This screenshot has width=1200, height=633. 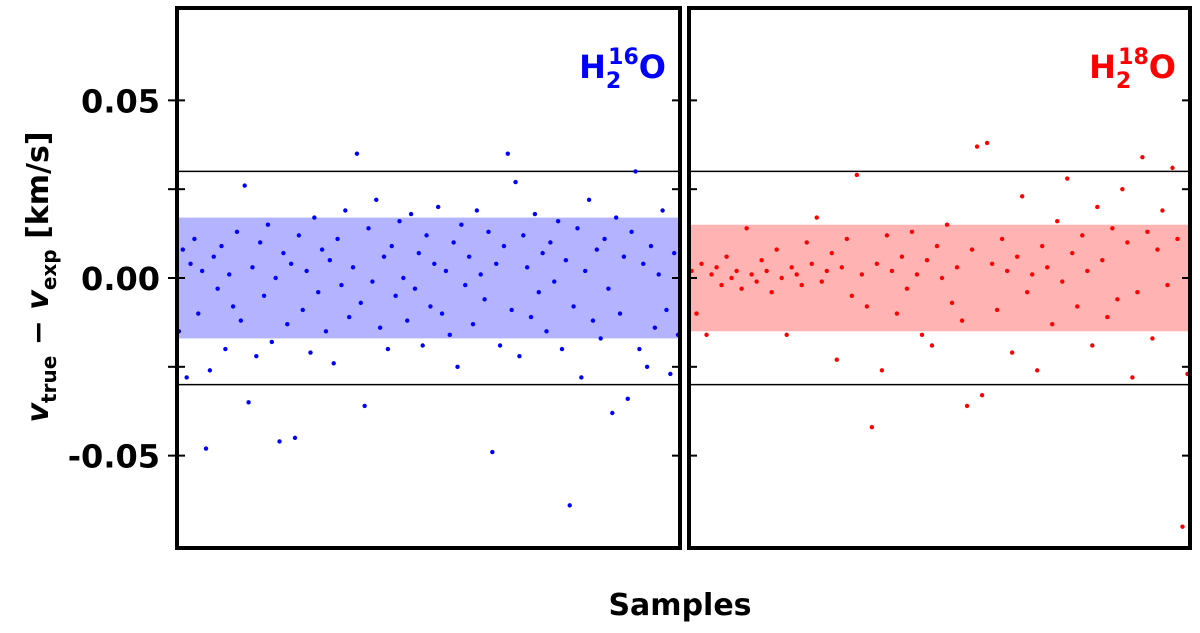 What do you see at coordinates (49, 379) in the screenshot?
I see `y-label-sub-true: true` at bounding box center [49, 379].